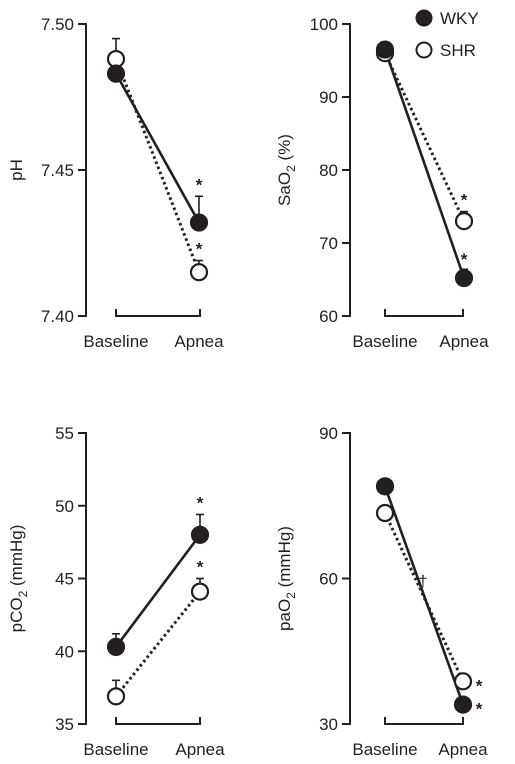 The width and height of the screenshot is (515, 764). What do you see at coordinates (324, 24) in the screenshot?
I see `y-tick-label: 100` at bounding box center [324, 24].